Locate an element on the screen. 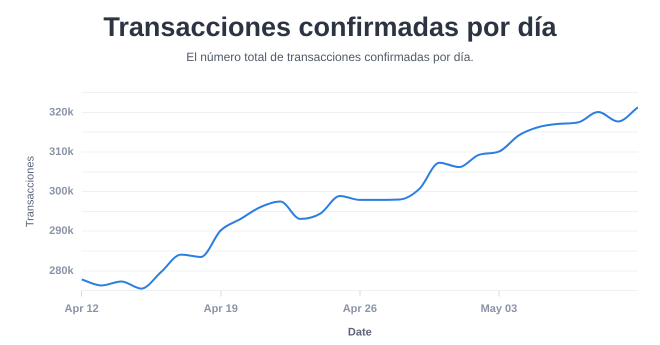  x-tick-label: Apr 12 is located at coordinates (81, 309).